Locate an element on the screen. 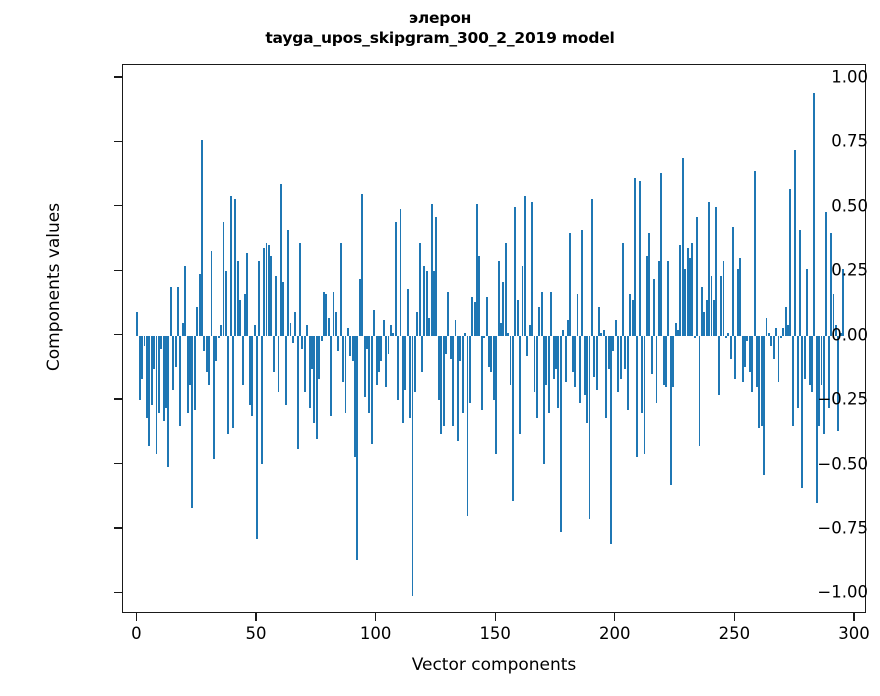  x-tick-label: 200 is located at coordinates (615, 633).